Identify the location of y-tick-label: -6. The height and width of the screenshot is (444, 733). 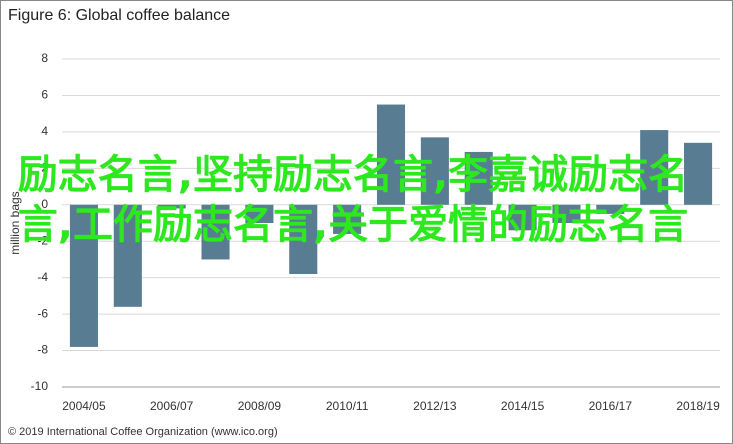
(42, 313).